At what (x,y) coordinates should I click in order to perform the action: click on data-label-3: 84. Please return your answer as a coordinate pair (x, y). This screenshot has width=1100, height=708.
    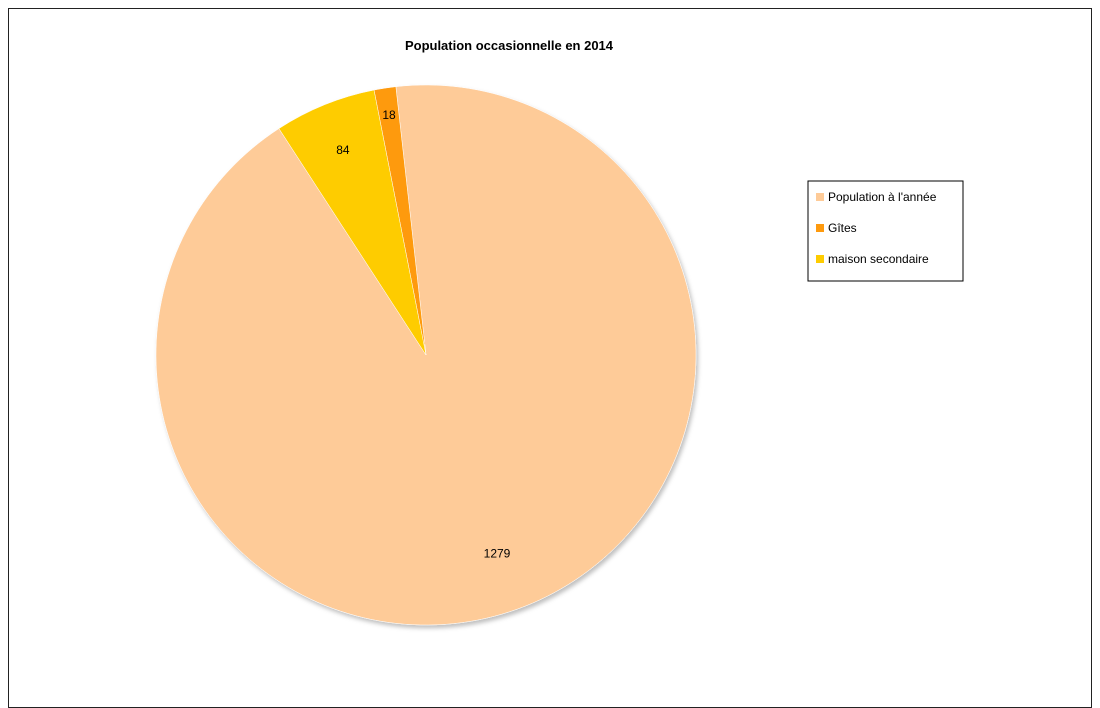
    Looking at the image, I should click on (343, 150).